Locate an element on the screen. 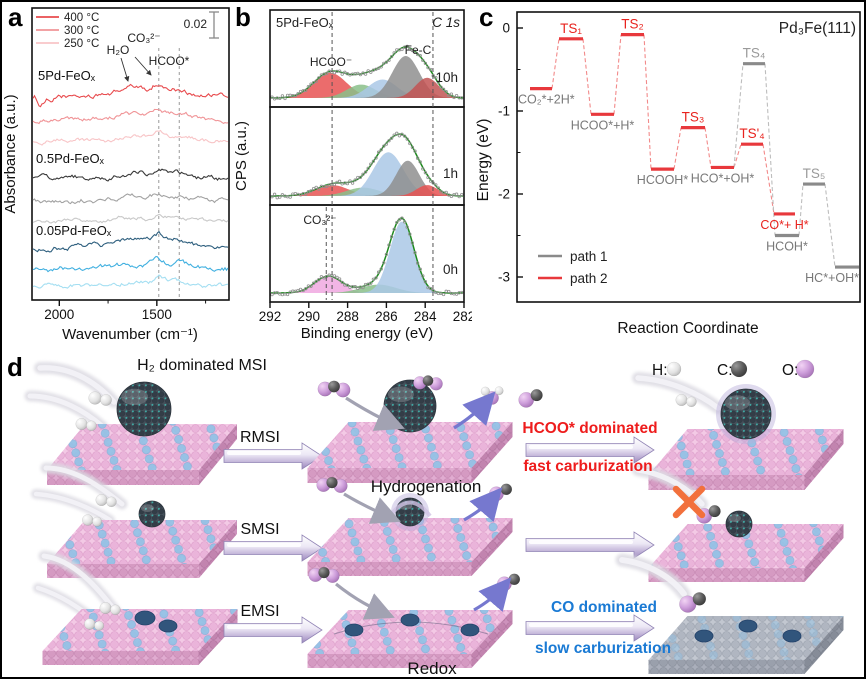  legend-label: path 1 is located at coordinates (589, 256).